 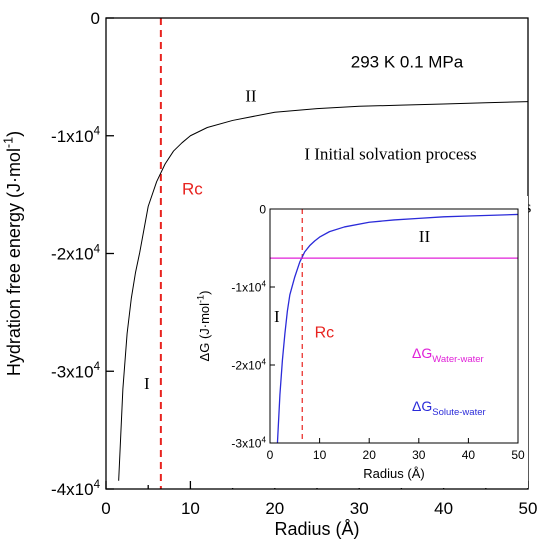 I want to click on main-y-tick-label: -1x104, so click(x=76, y=136).